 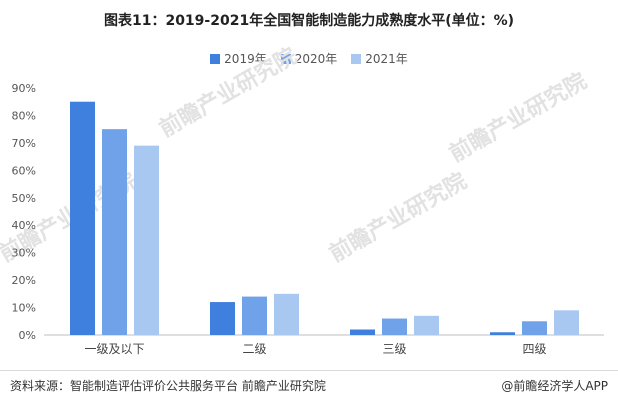 What do you see at coordinates (316, 59) in the screenshot?
I see `legend-label-2020: 2020年` at bounding box center [316, 59].